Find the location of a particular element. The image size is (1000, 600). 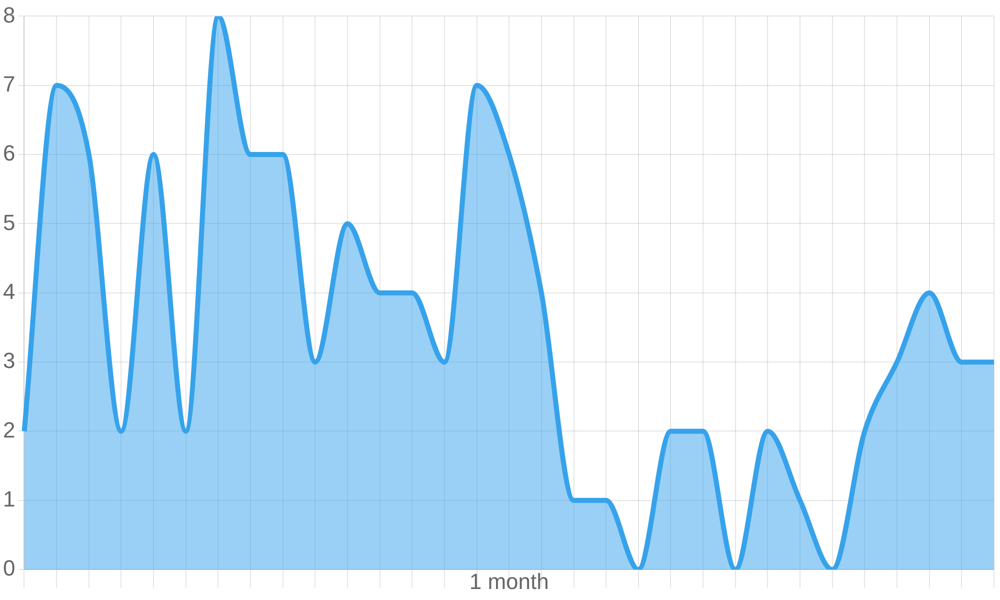

y-tick-label: 6 is located at coordinates (9, 153).